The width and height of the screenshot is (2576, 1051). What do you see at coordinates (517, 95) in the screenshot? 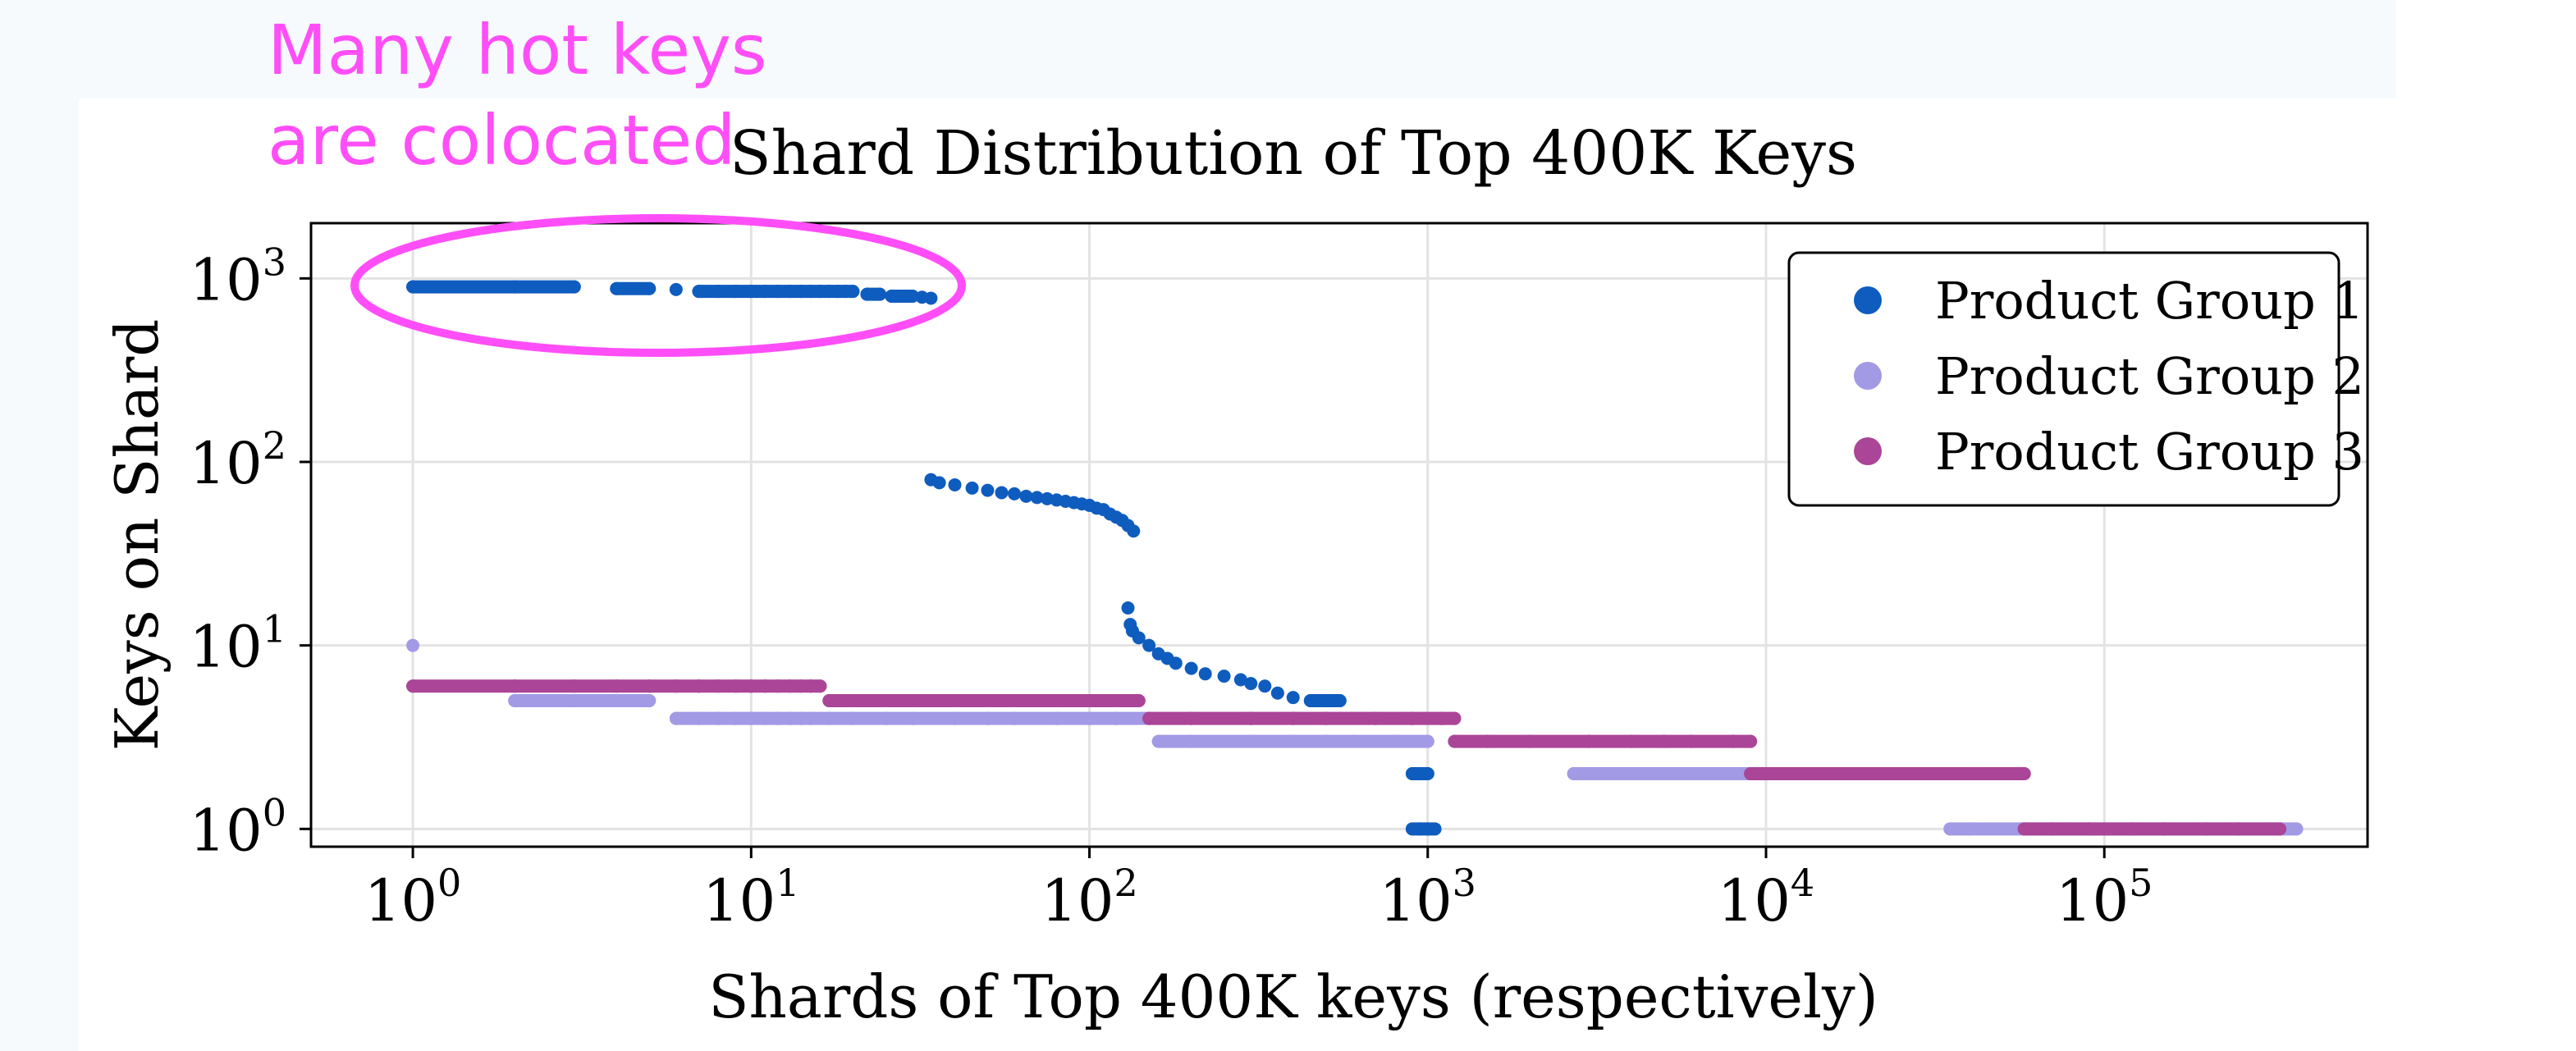
I see `annotation-text: Many hot keys are colocated` at bounding box center [517, 95].